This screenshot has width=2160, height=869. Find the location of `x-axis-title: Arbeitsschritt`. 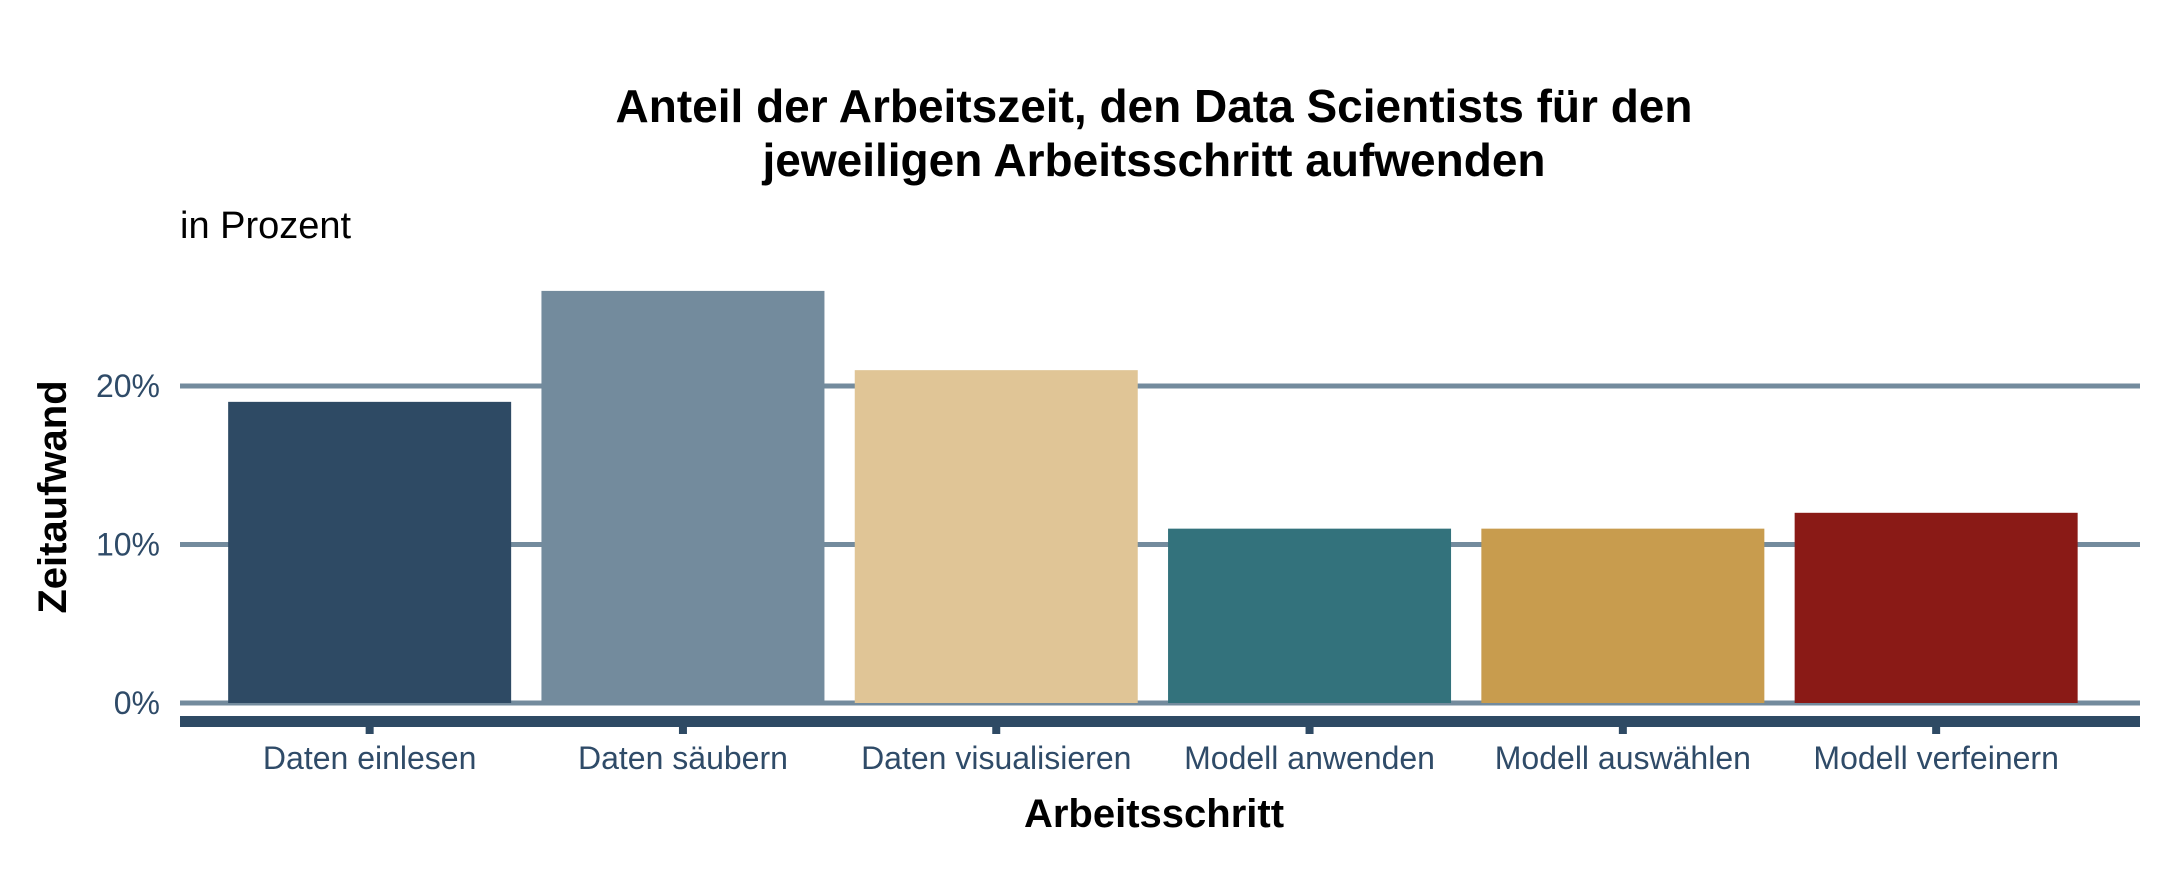

x-axis-title: Arbeitsschritt is located at coordinates (1154, 814).